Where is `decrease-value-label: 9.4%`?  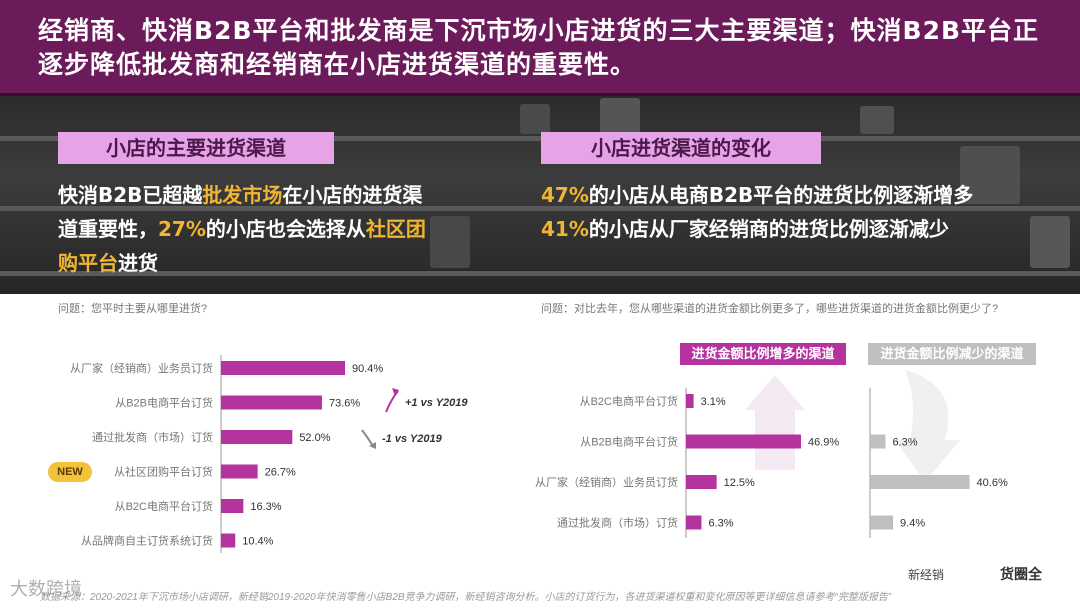
decrease-value-label: 9.4% is located at coordinates (912, 524).